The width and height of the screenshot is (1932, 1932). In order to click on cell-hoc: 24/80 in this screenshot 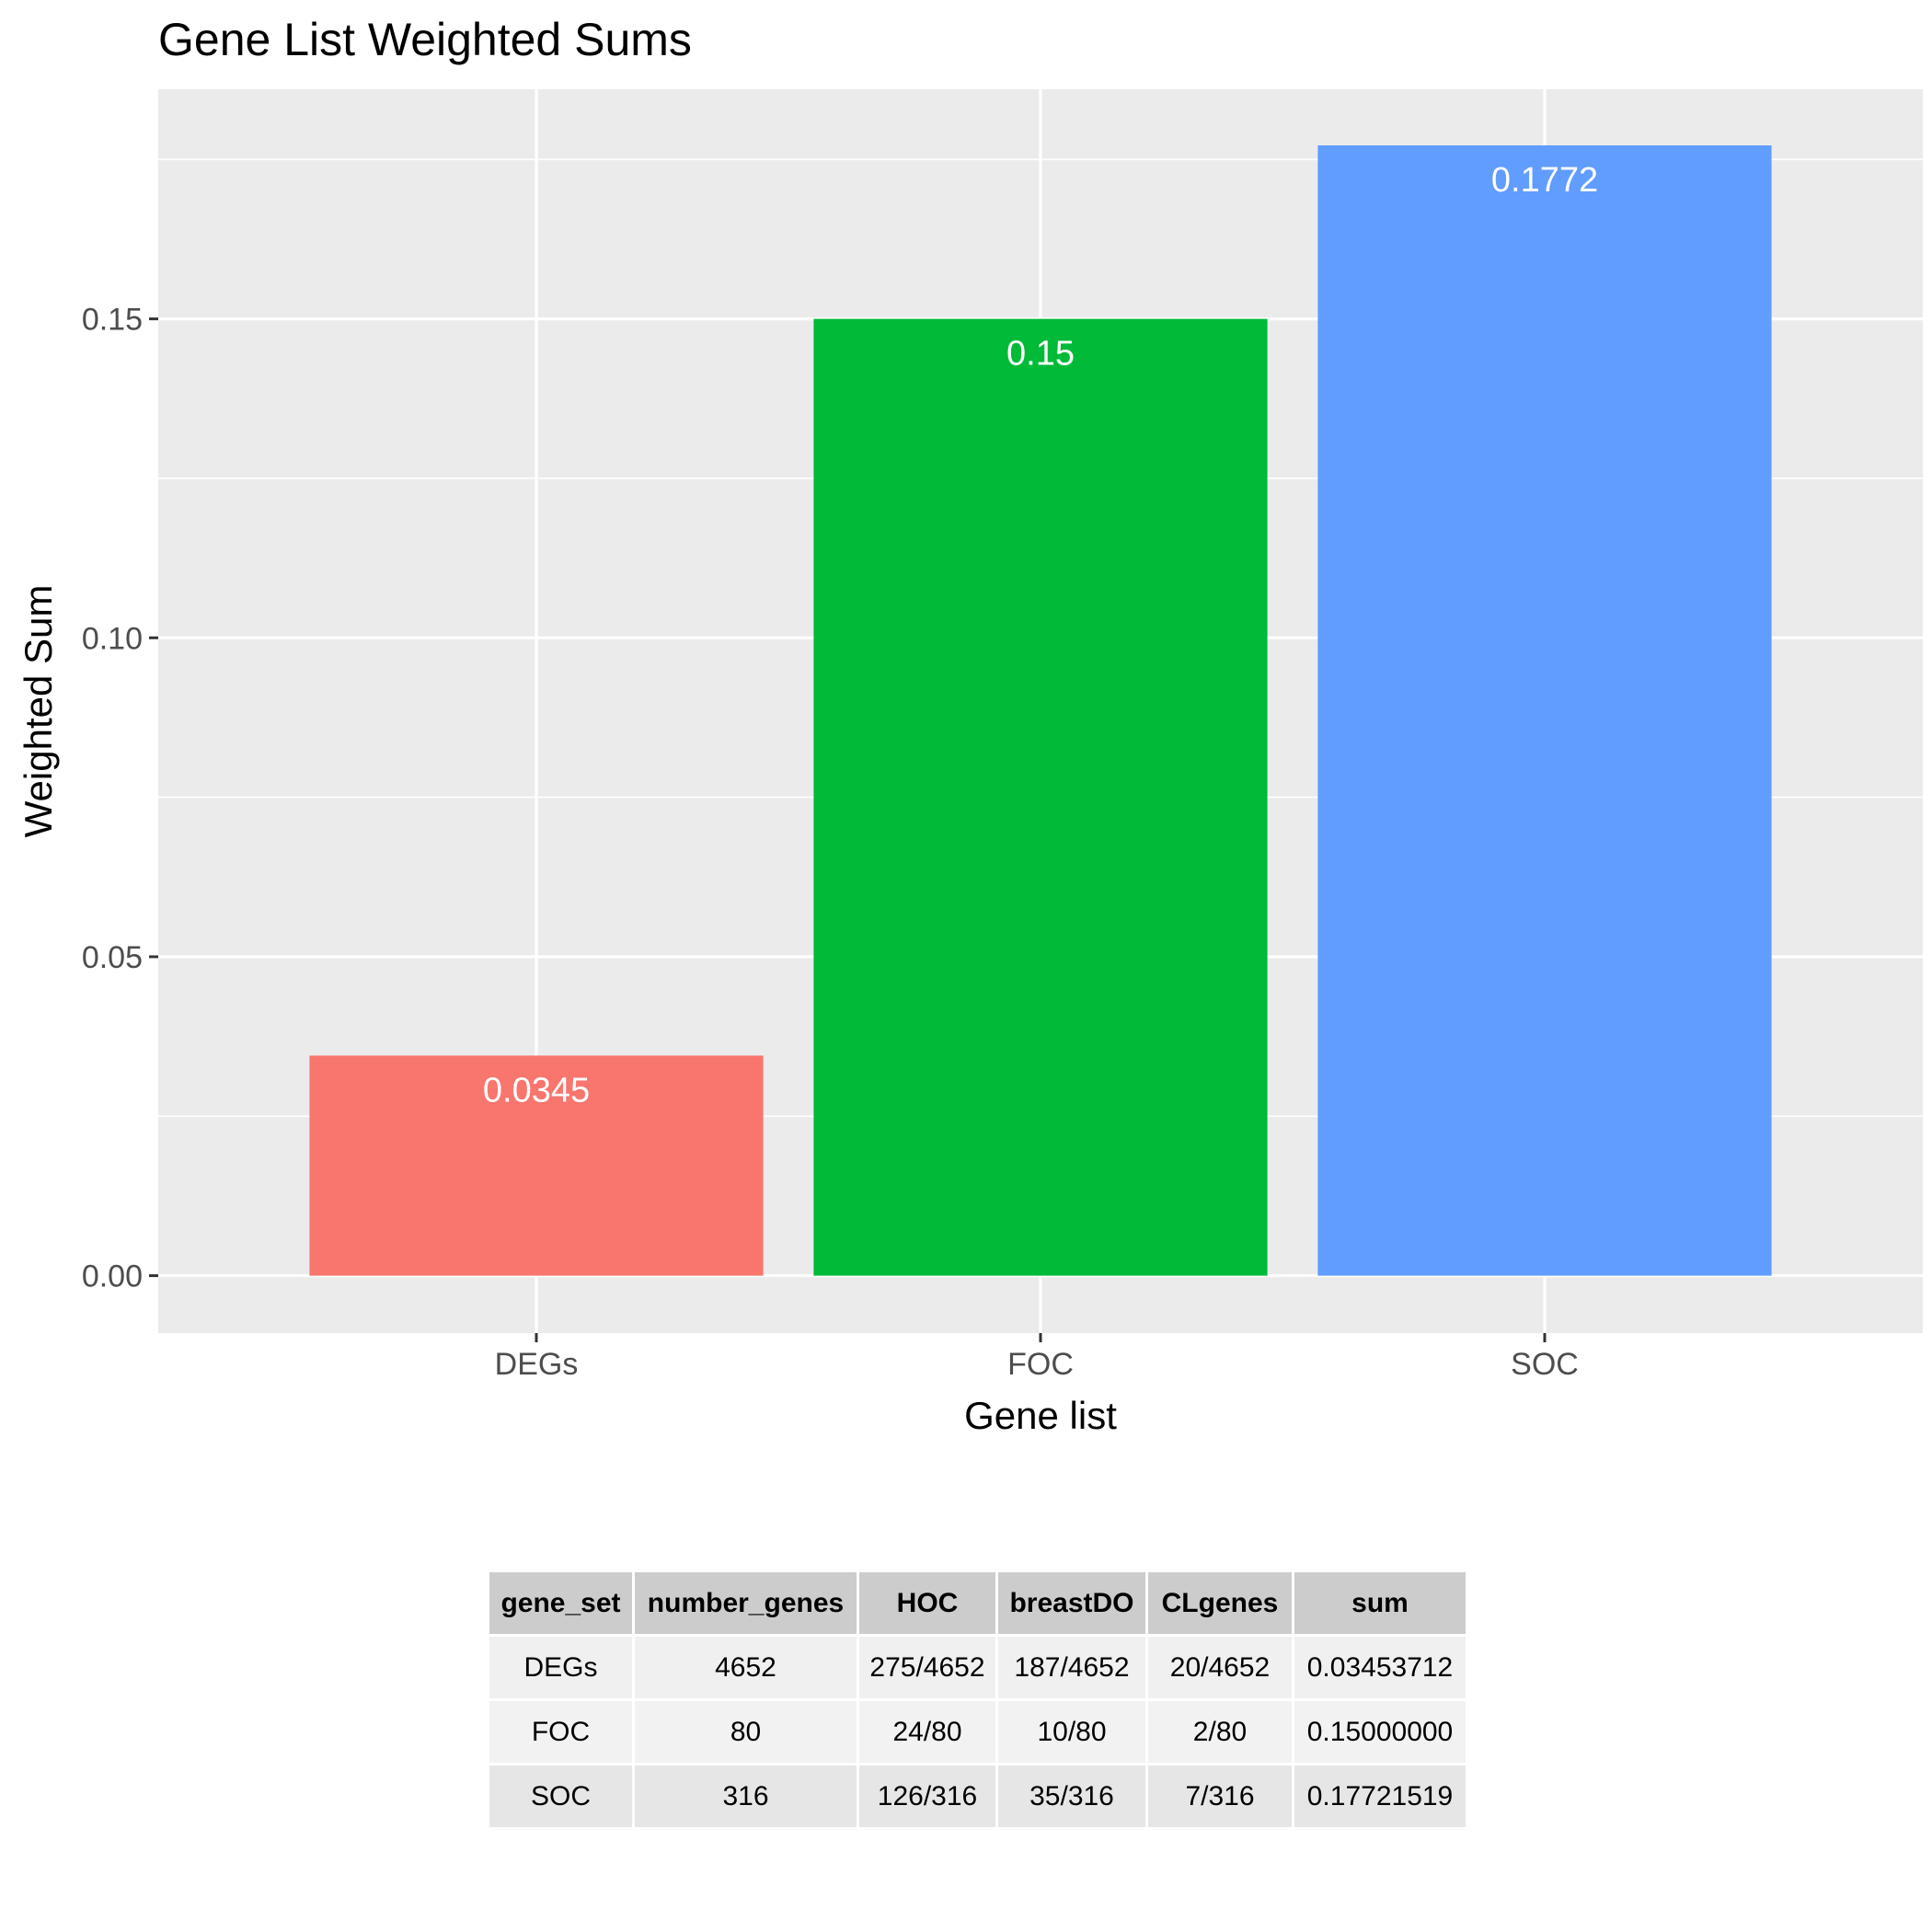, I will do `click(927, 1732)`.